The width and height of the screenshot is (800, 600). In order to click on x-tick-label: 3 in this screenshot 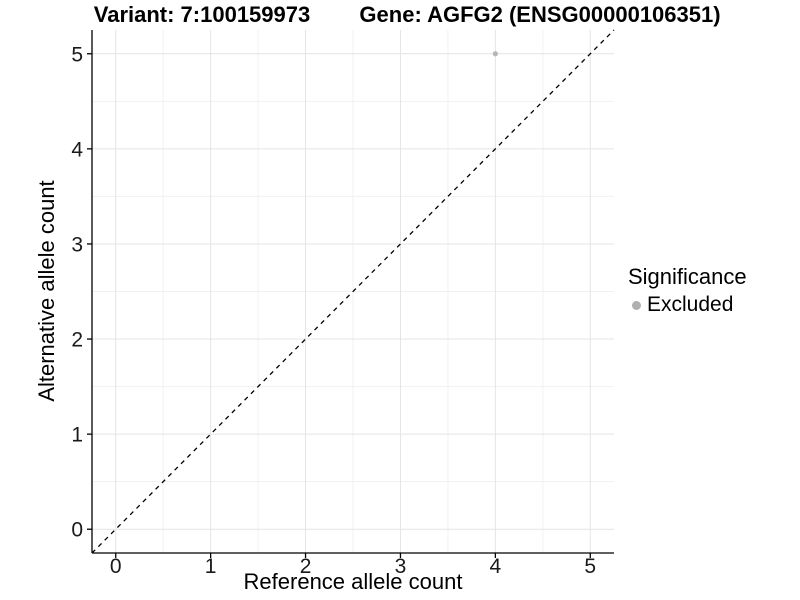, I will do `click(401, 566)`.